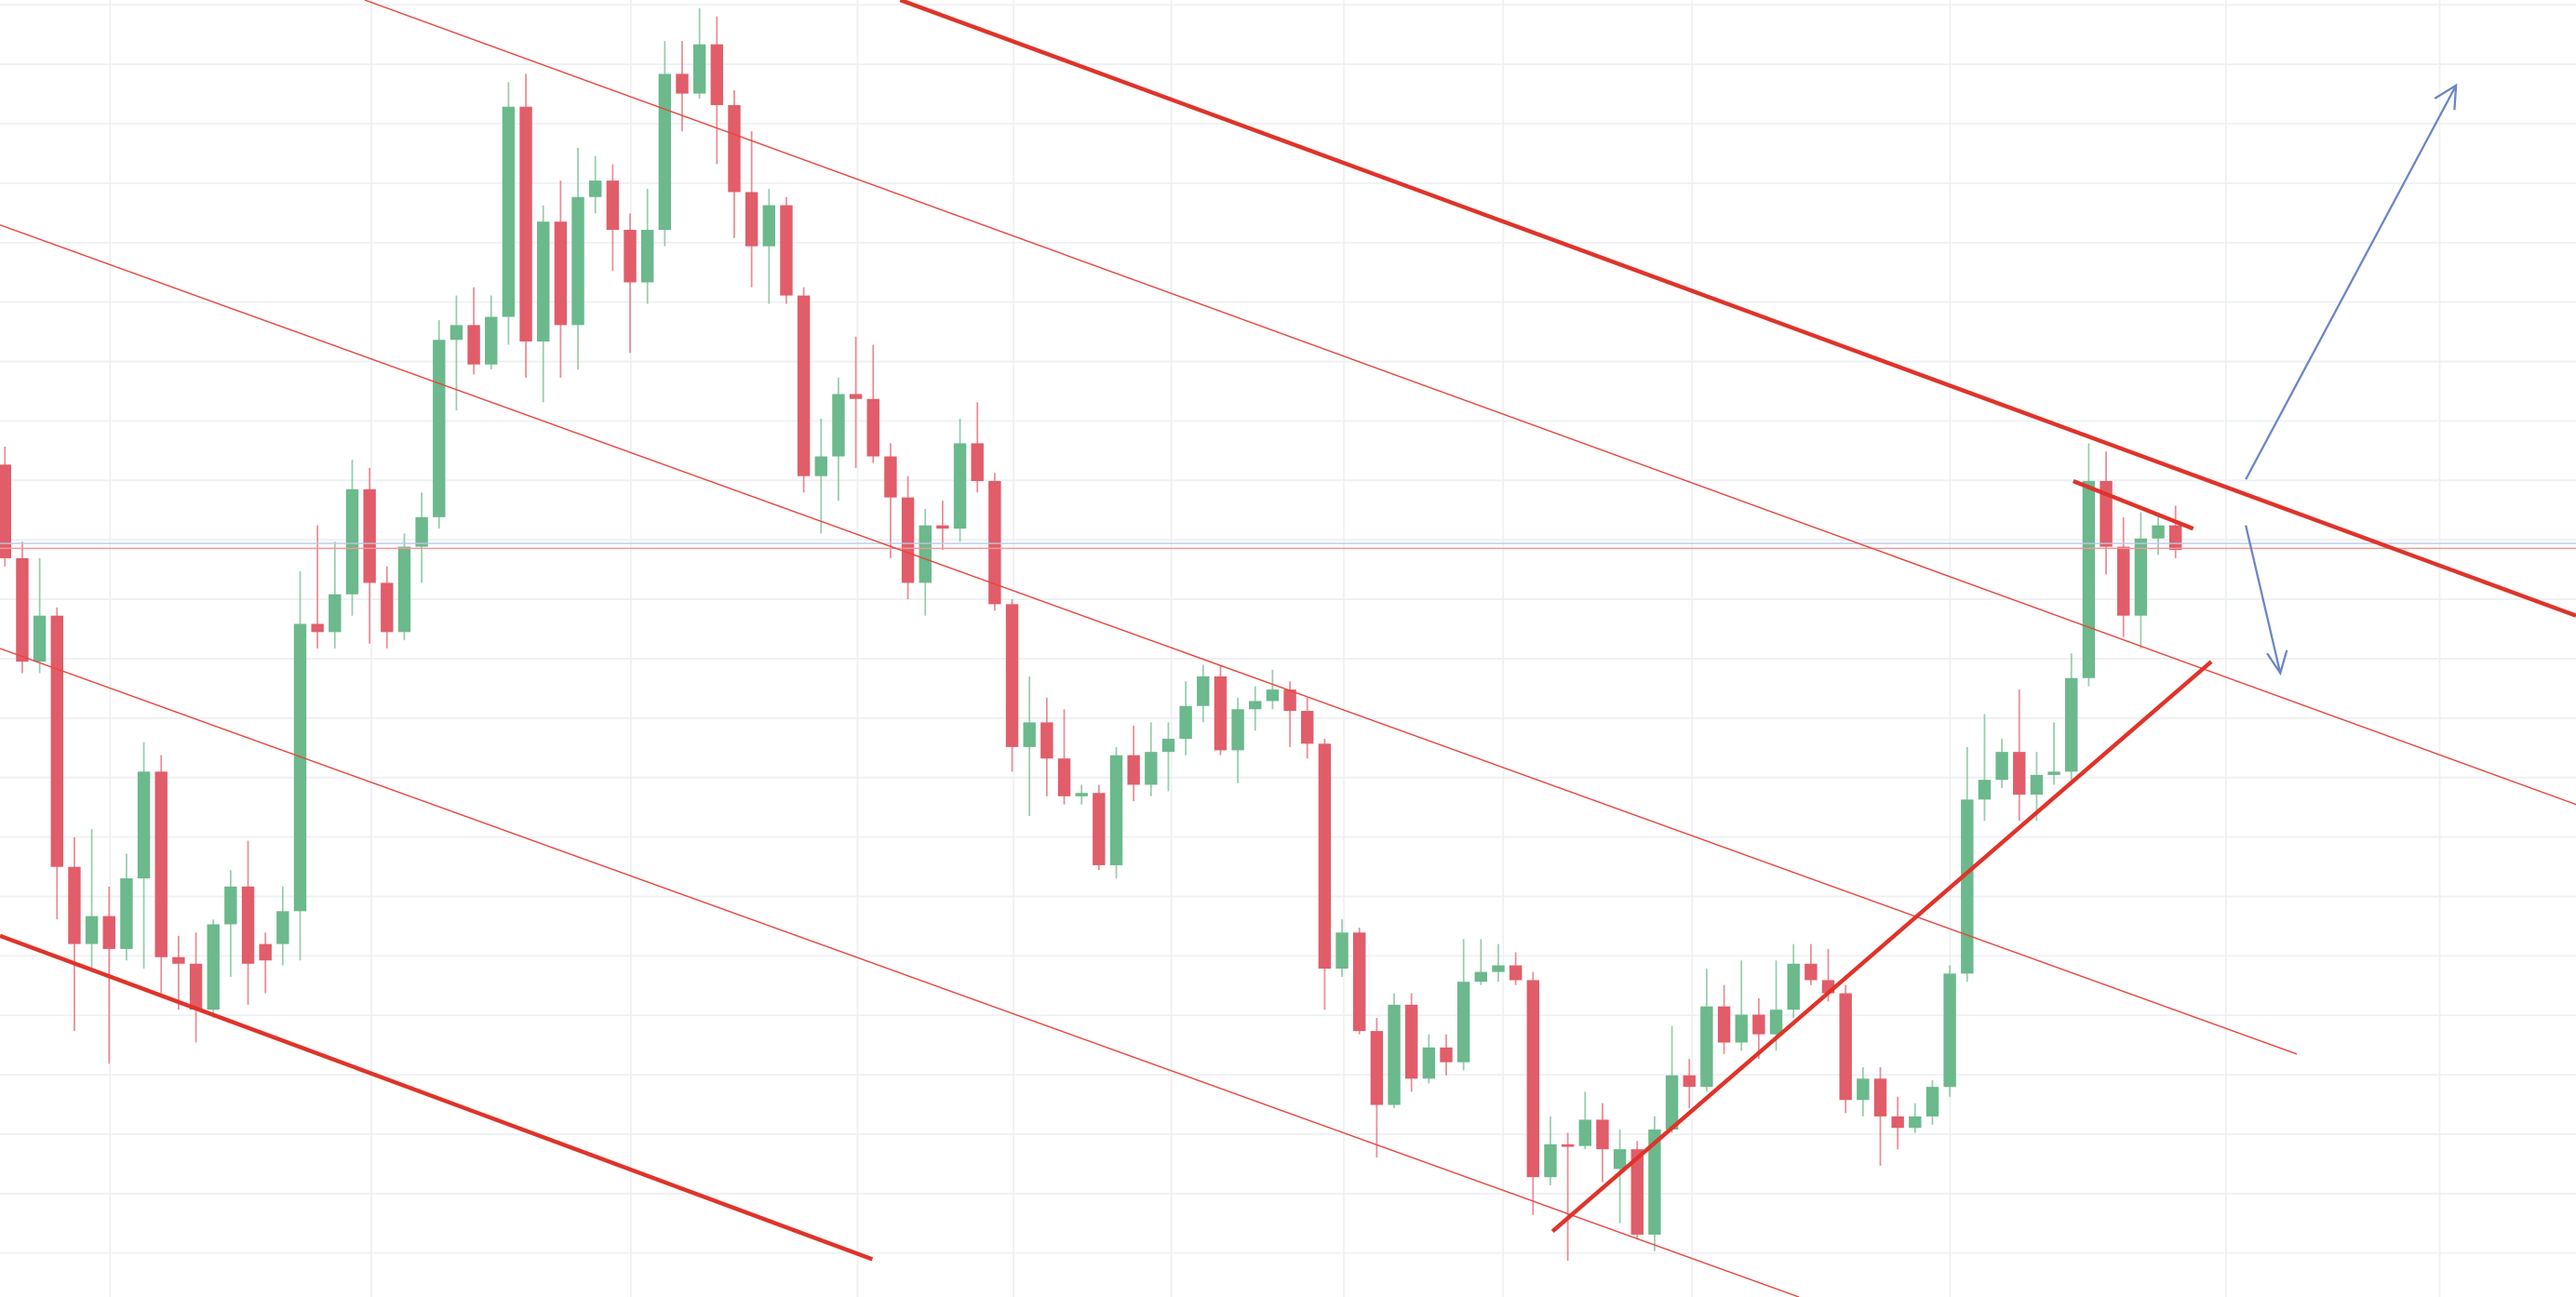 The image size is (2576, 1297). What do you see at coordinates (2133, 504) in the screenshot?
I see `flag-line` at bounding box center [2133, 504].